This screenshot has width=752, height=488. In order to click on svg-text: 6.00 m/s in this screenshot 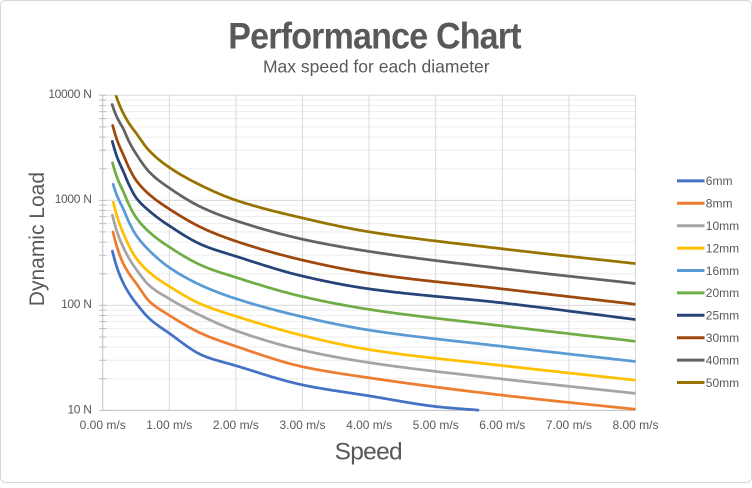, I will do `click(502, 425)`.